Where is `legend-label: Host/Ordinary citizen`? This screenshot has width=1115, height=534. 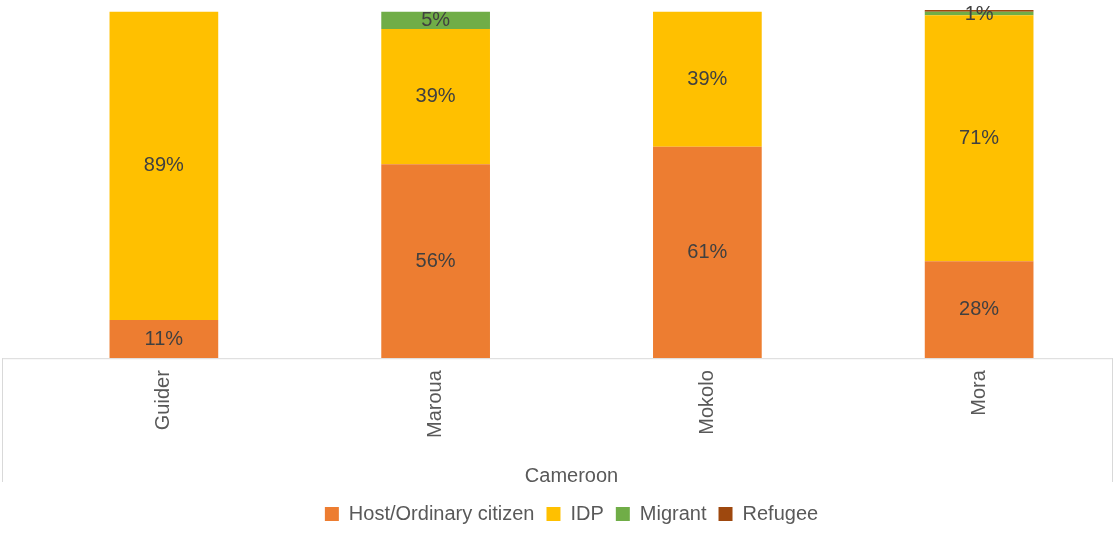
legend-label: Host/Ordinary citizen is located at coordinates (441, 512).